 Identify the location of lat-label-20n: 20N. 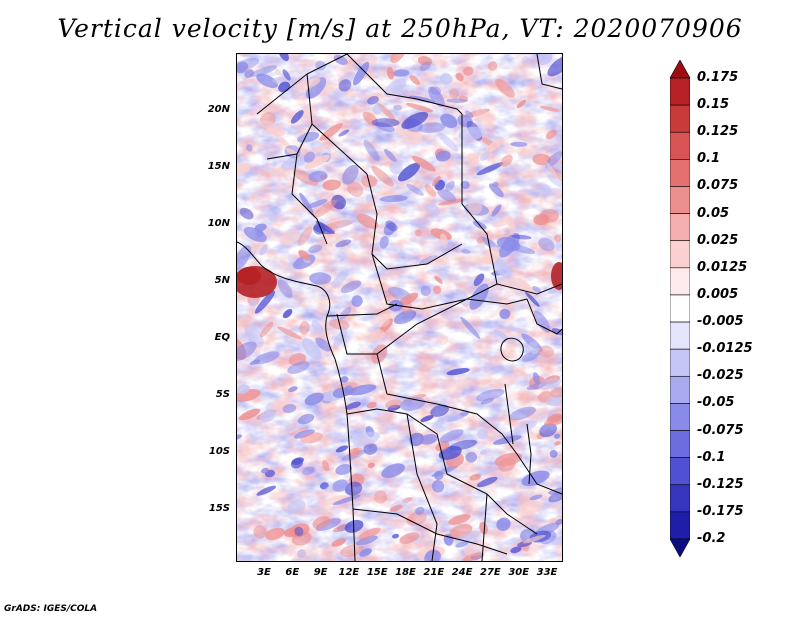
(218, 109).